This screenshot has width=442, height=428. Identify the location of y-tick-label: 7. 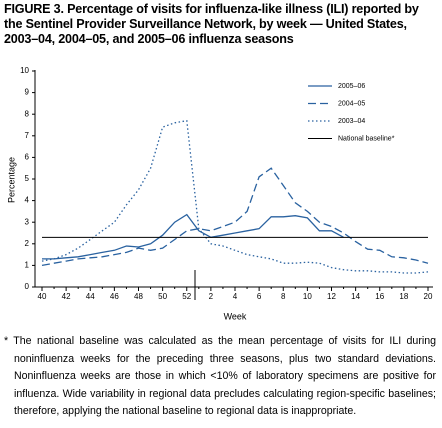
(27, 135).